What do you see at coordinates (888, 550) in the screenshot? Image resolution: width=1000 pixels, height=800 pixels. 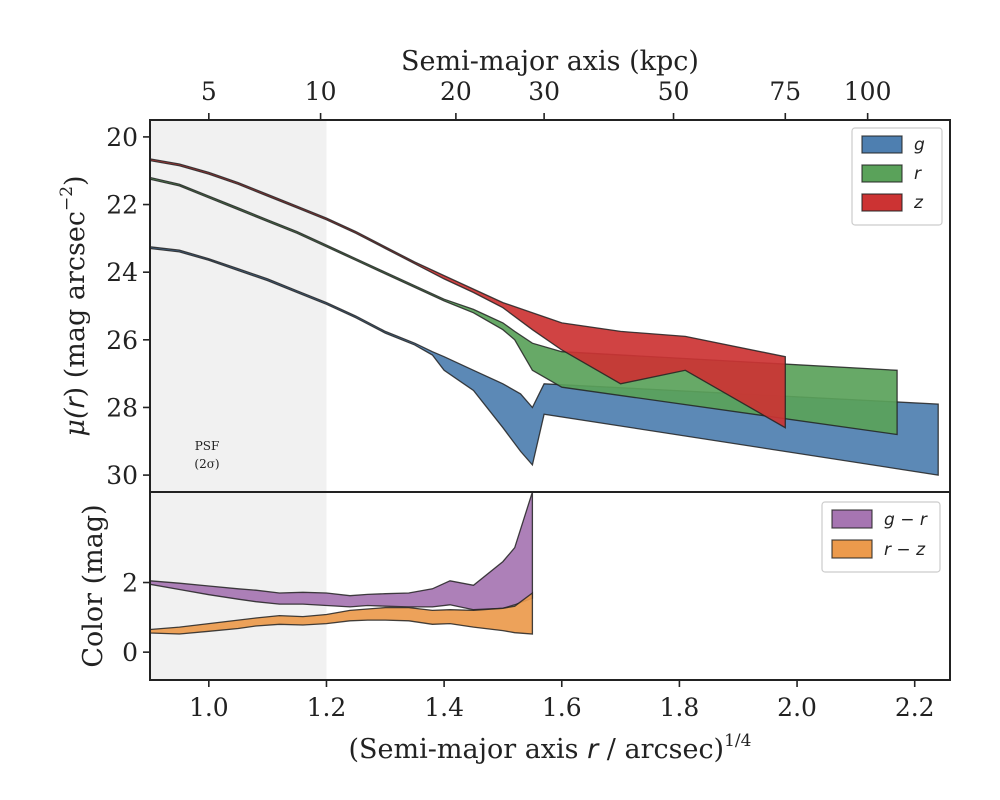 I see `color-legend-label-1-a: r` at bounding box center [888, 550].